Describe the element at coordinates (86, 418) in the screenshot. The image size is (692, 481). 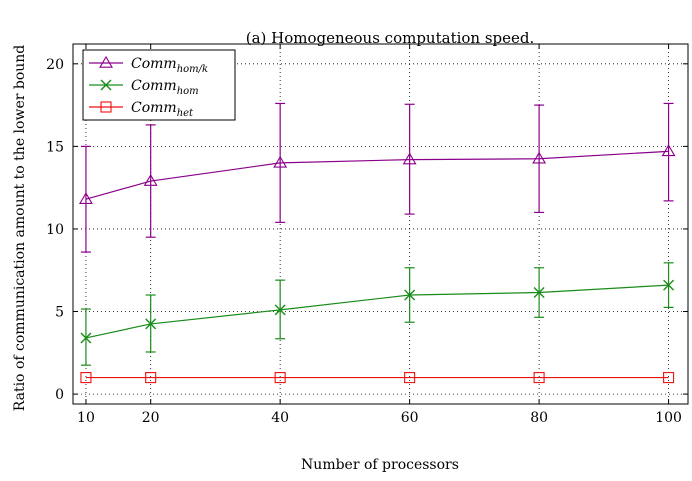
I see `x-tick-label: 10` at that location.